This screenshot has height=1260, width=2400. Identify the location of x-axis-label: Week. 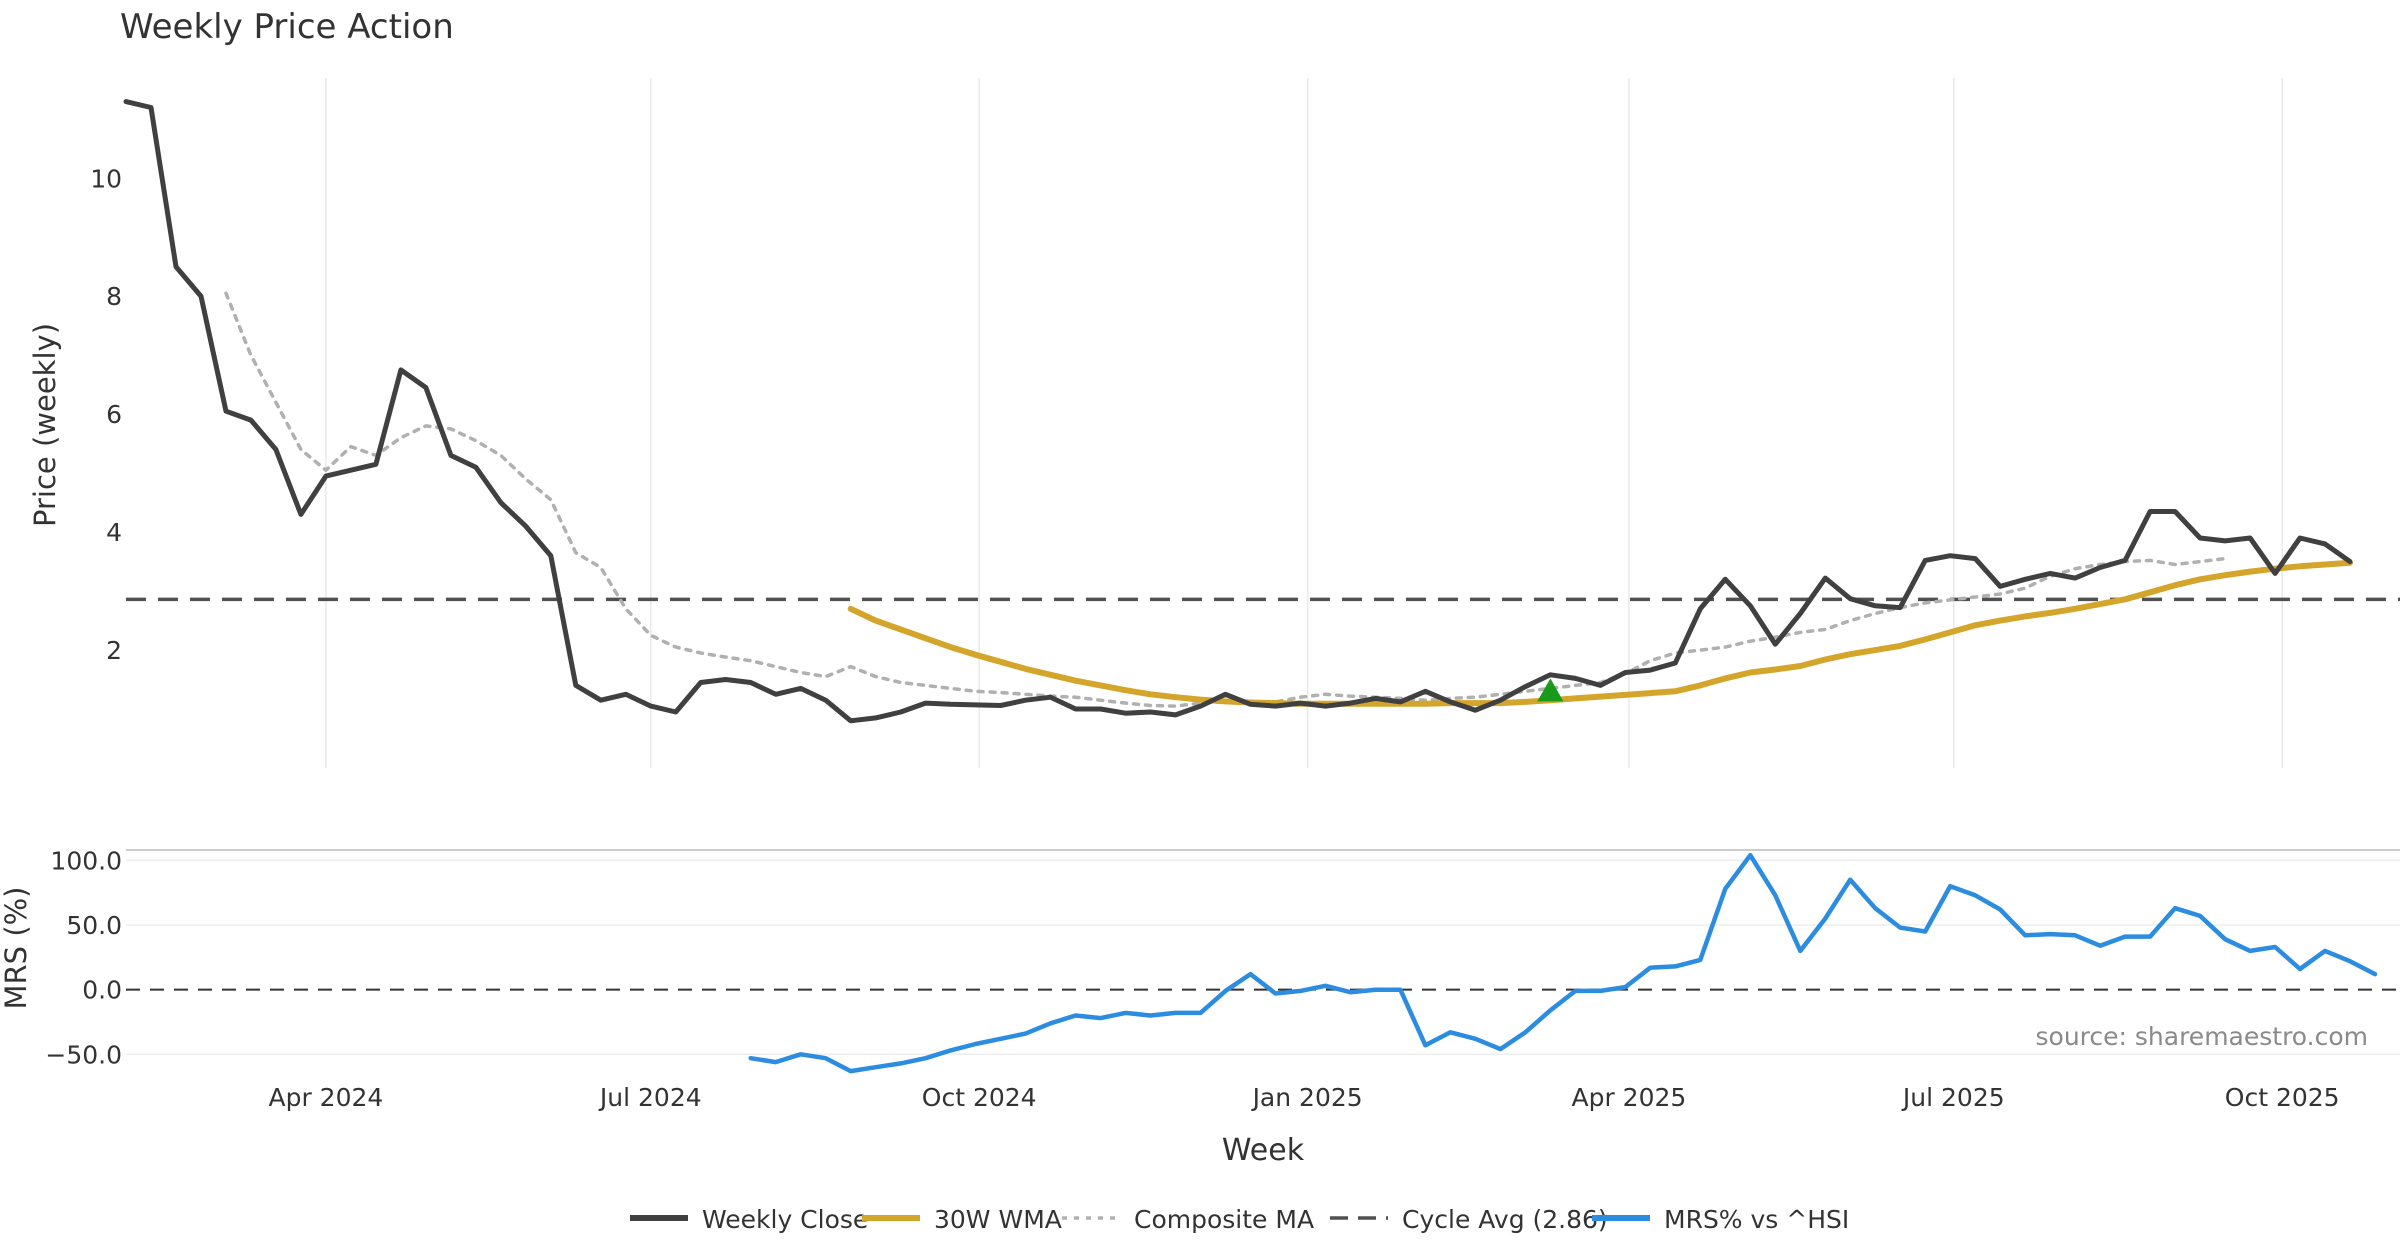
(1263, 1150).